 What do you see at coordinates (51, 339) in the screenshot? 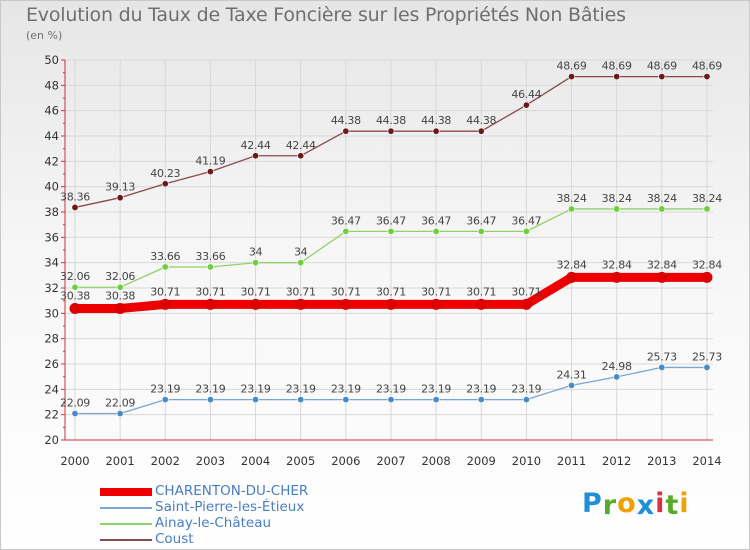
I see `y-tick-label: 28` at bounding box center [51, 339].